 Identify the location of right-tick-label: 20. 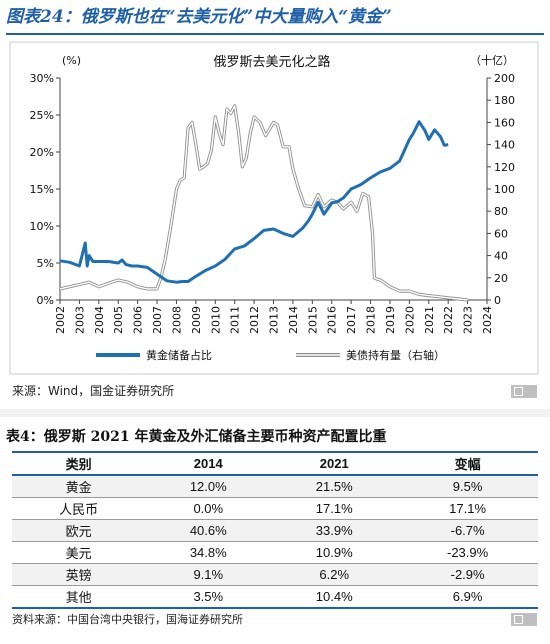
(501, 278).